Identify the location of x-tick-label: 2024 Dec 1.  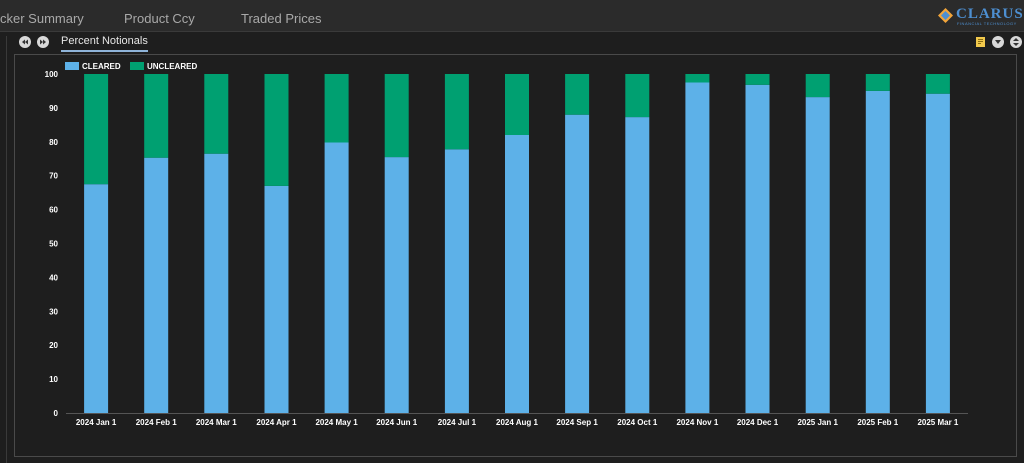
(758, 422).